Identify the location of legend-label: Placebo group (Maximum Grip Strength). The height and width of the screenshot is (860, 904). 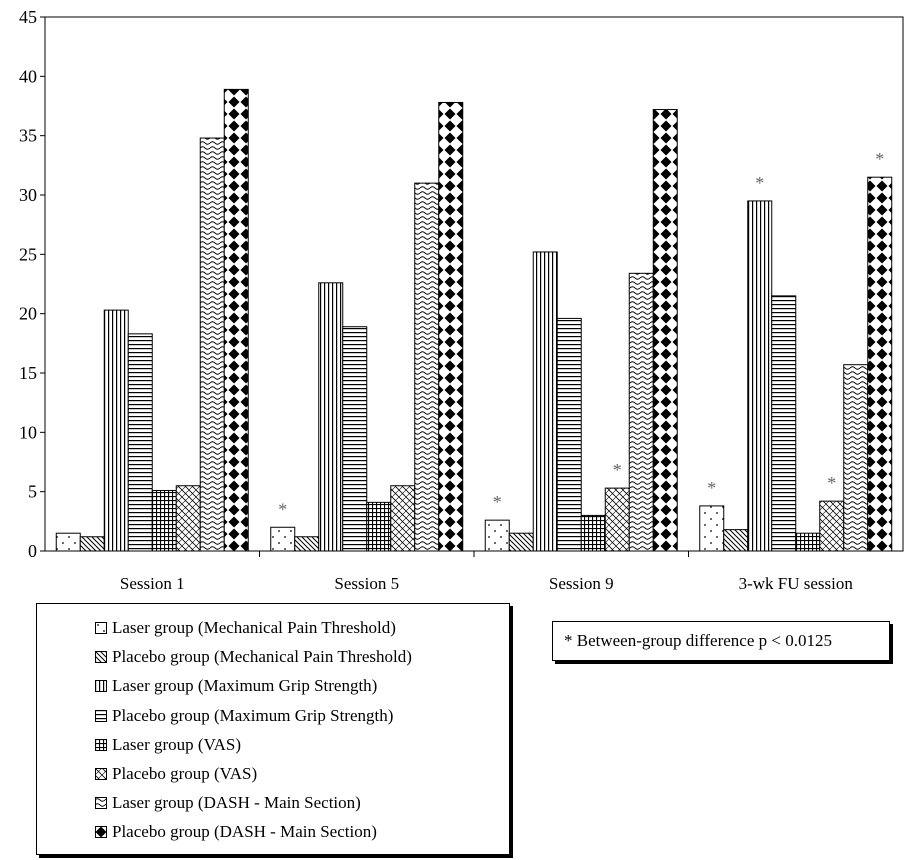
(253, 715).